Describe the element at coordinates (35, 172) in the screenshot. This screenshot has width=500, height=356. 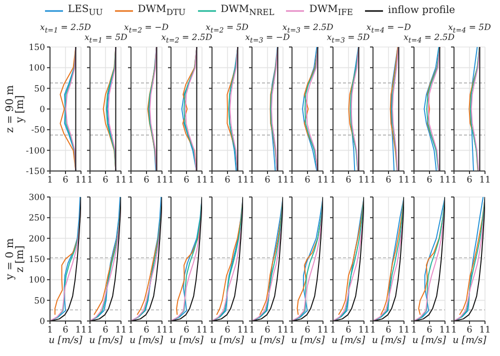
I see `y-tick-label: -150` at that location.